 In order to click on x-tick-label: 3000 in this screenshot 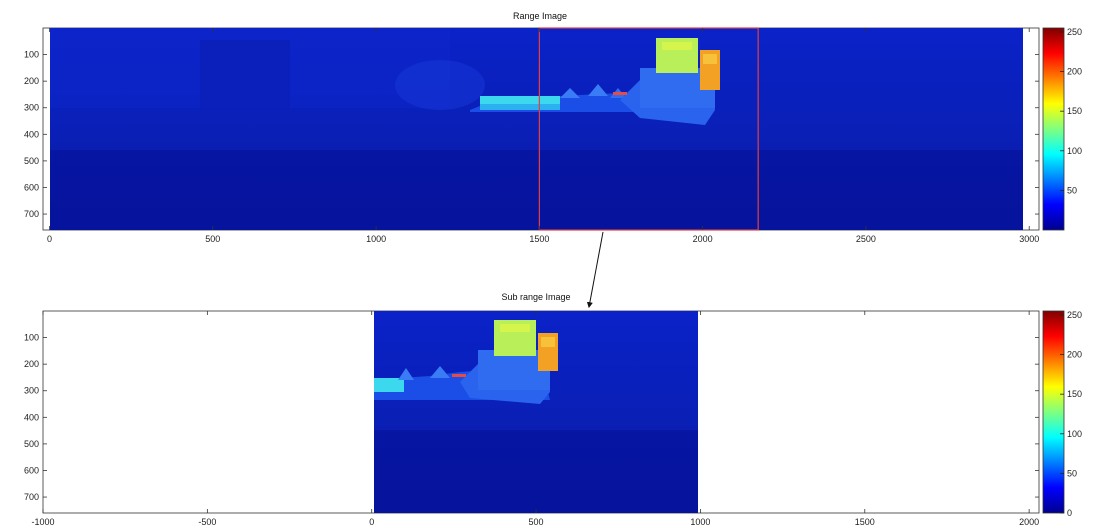, I will do `click(1029, 239)`.